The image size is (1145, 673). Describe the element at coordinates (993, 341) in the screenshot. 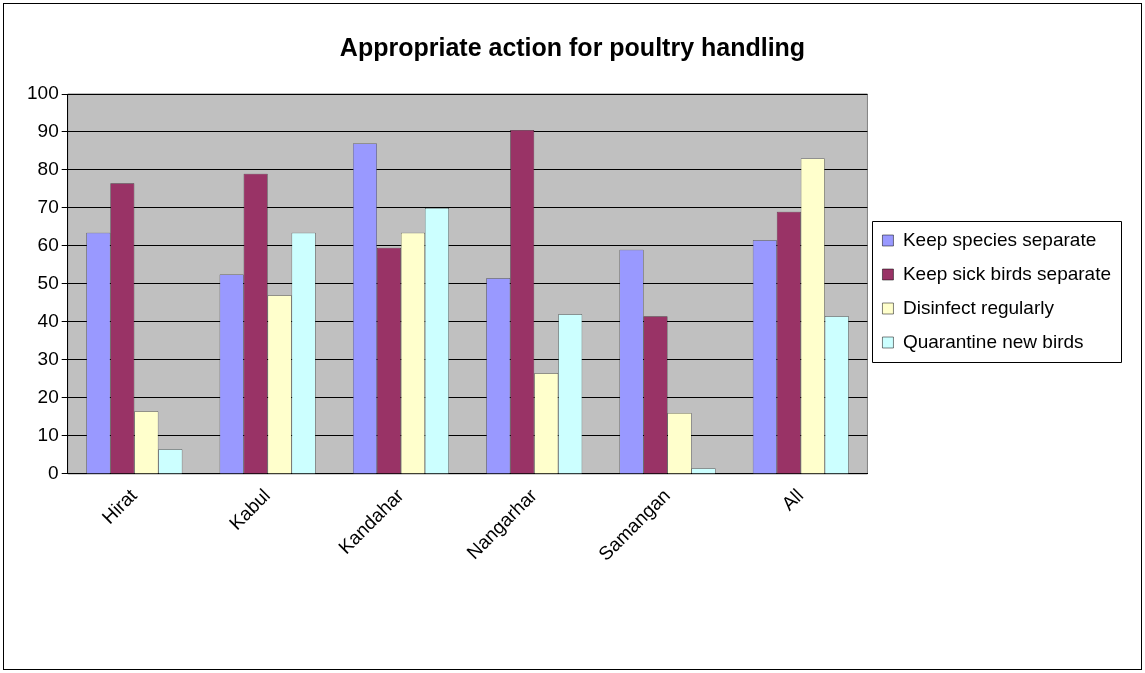

I see `legend-label: Quarantine new birds` at that location.